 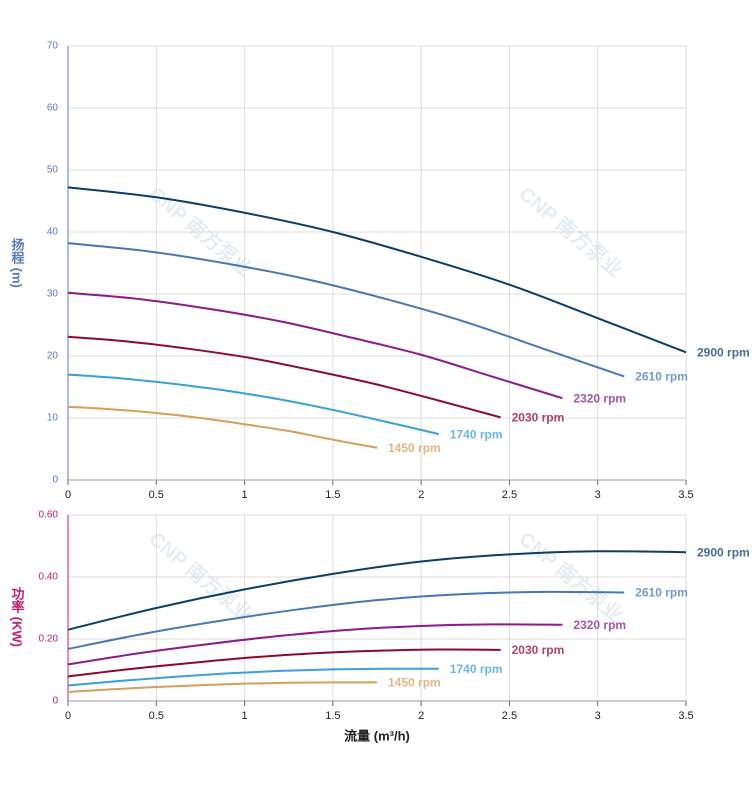 I want to click on y-tick-label: 0.40, so click(x=49, y=577).